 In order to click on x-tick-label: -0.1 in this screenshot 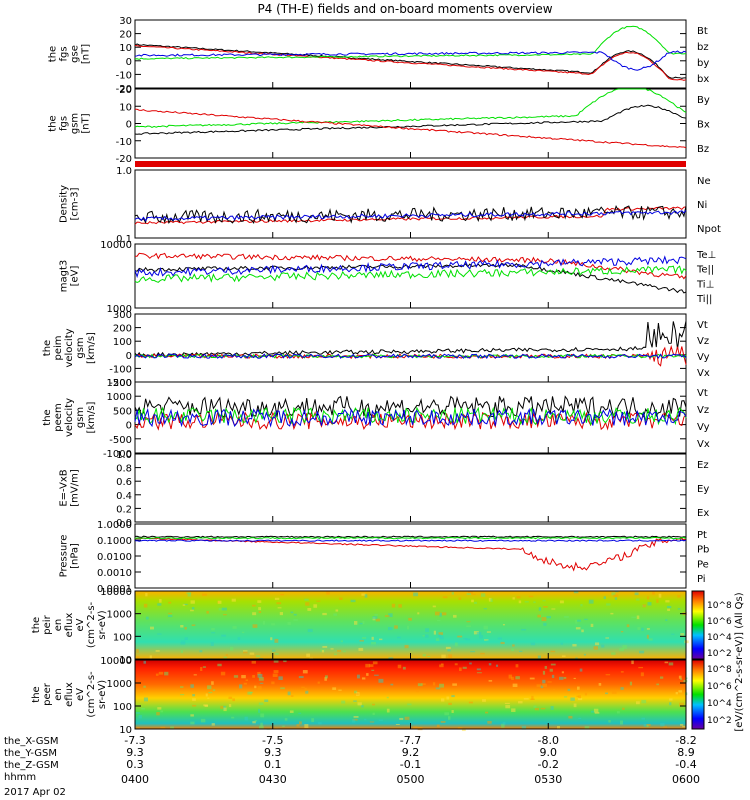, I will do `click(410, 764)`.